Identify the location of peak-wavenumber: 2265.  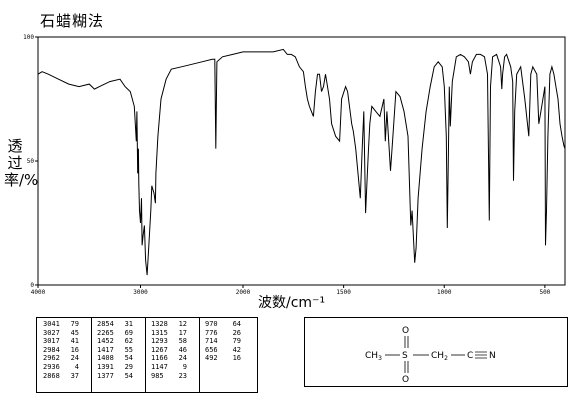
(105, 332).